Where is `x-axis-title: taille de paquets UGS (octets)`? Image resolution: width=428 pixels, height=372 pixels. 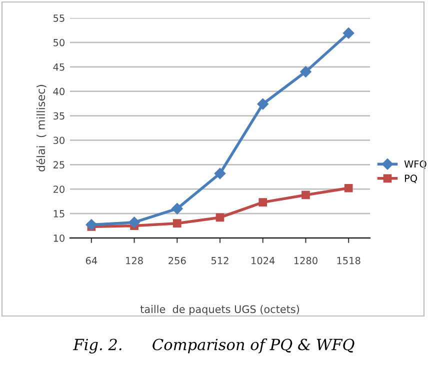 x-axis-title: taille de paquets UGS (octets) is located at coordinates (220, 310).